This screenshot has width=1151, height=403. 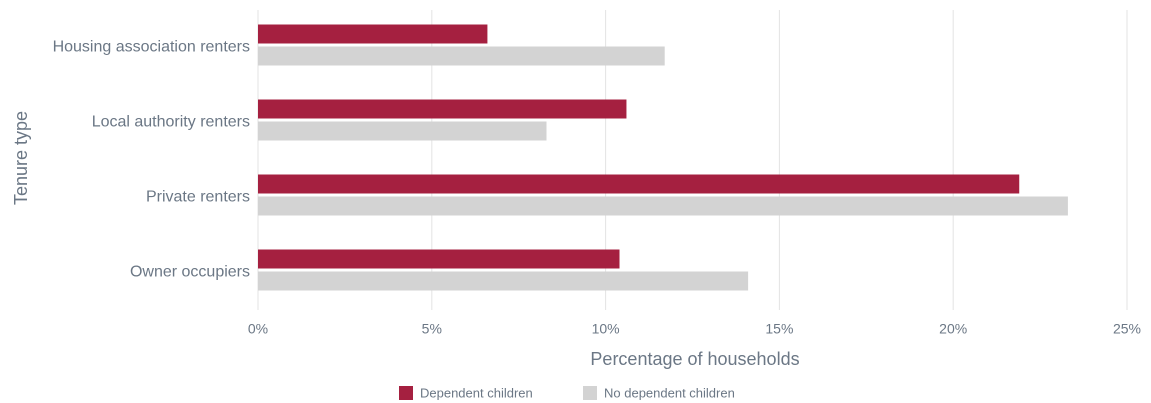 I want to click on legend-label: No dependent children, so click(x=669, y=392).